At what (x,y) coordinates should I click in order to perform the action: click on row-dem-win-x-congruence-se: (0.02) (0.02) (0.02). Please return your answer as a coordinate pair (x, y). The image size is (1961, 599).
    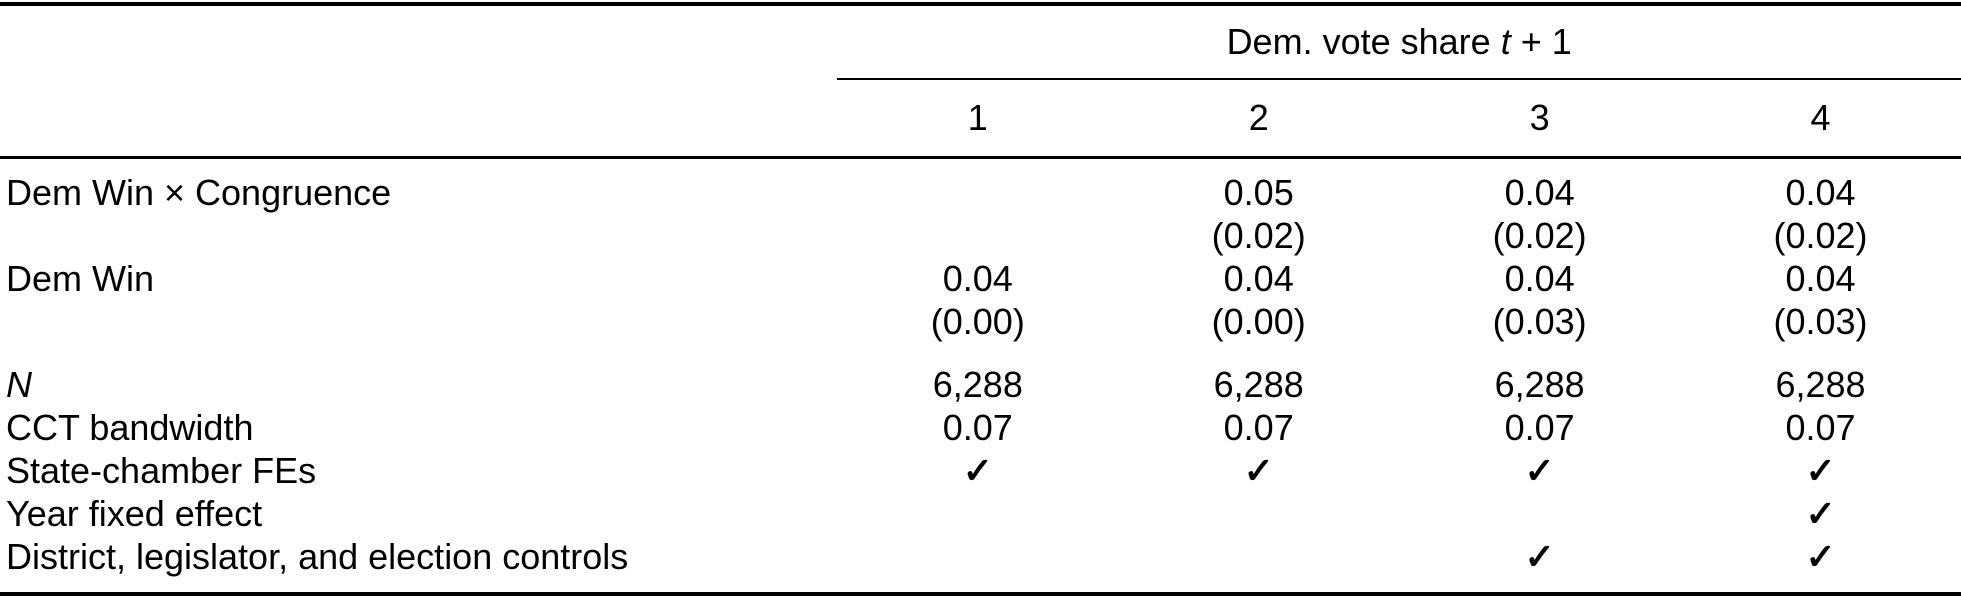
    Looking at the image, I should click on (980, 235).